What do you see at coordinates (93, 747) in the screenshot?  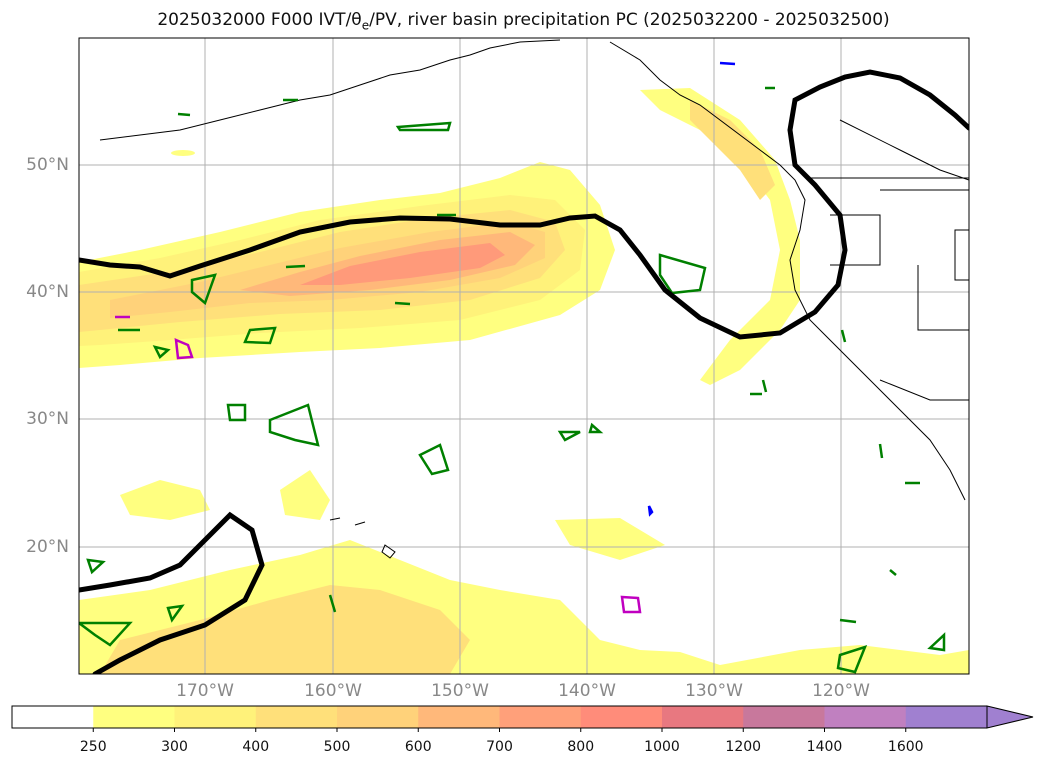 I see `colorbar-tick-label: 250` at bounding box center [93, 747].